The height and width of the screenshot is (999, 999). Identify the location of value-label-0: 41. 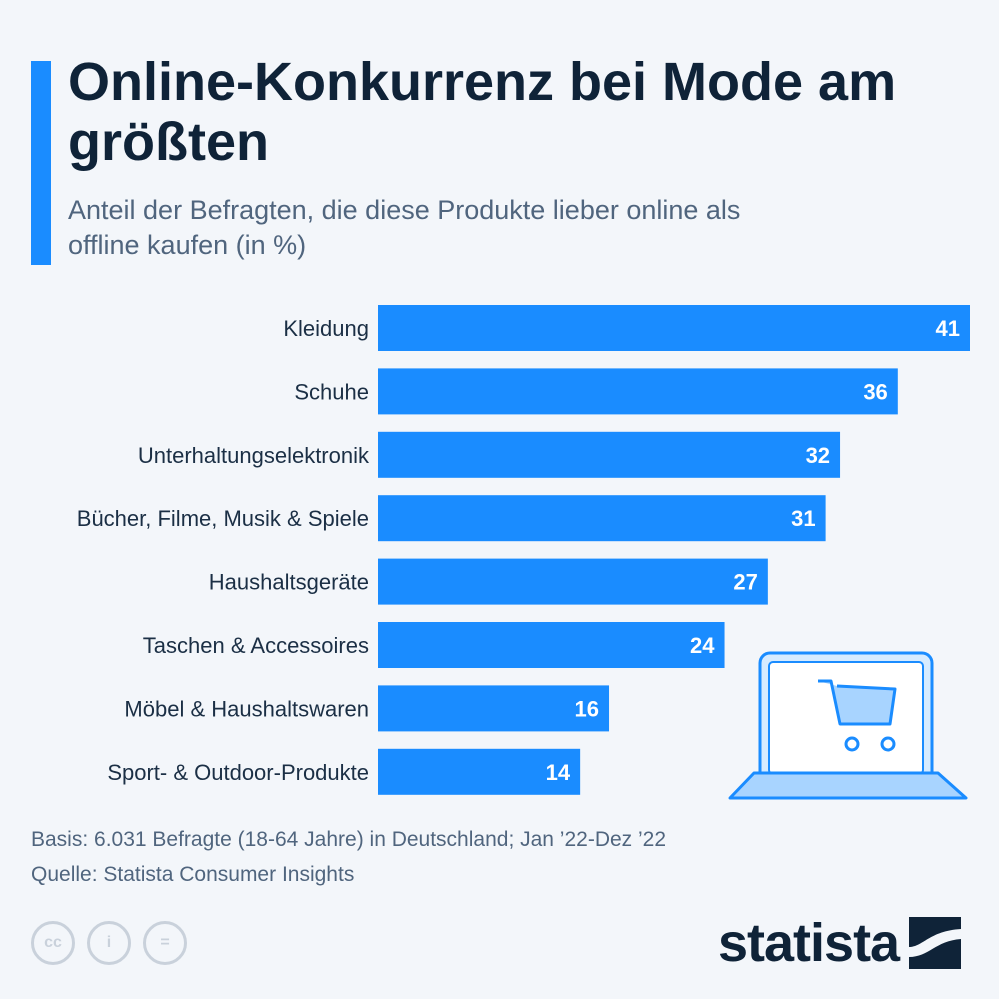
(948, 328).